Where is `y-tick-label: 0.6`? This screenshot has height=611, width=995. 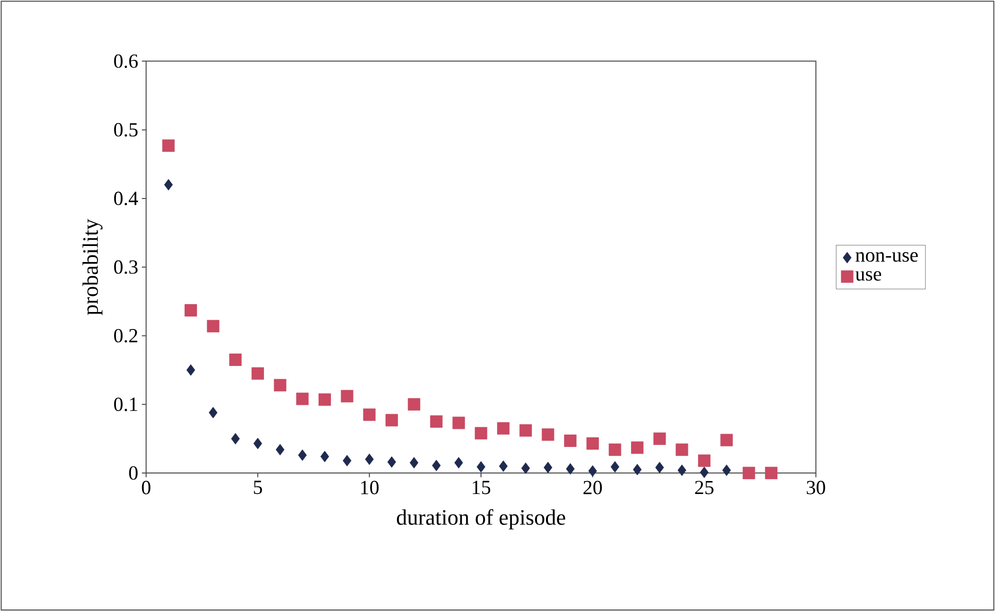
y-tick-label: 0.6 is located at coordinates (126, 61).